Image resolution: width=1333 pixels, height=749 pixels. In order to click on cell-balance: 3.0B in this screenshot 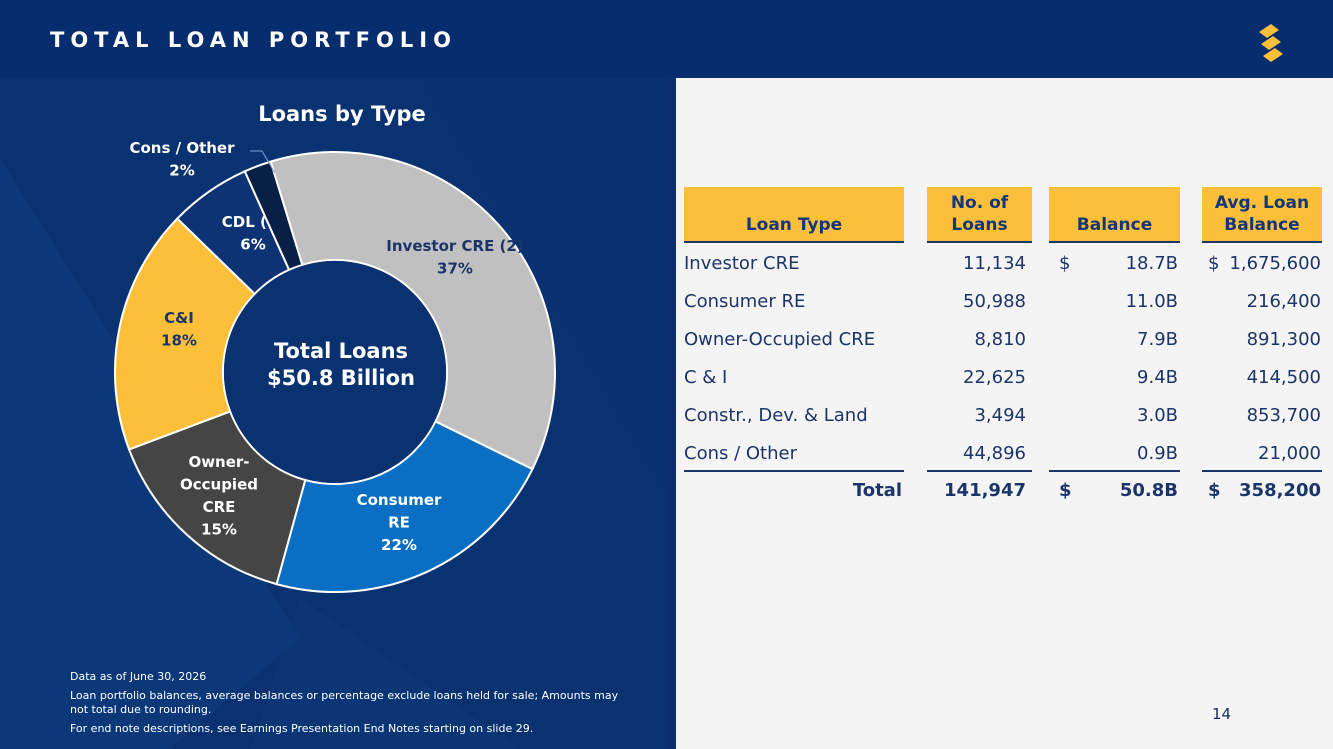, I will do `click(1157, 415)`.